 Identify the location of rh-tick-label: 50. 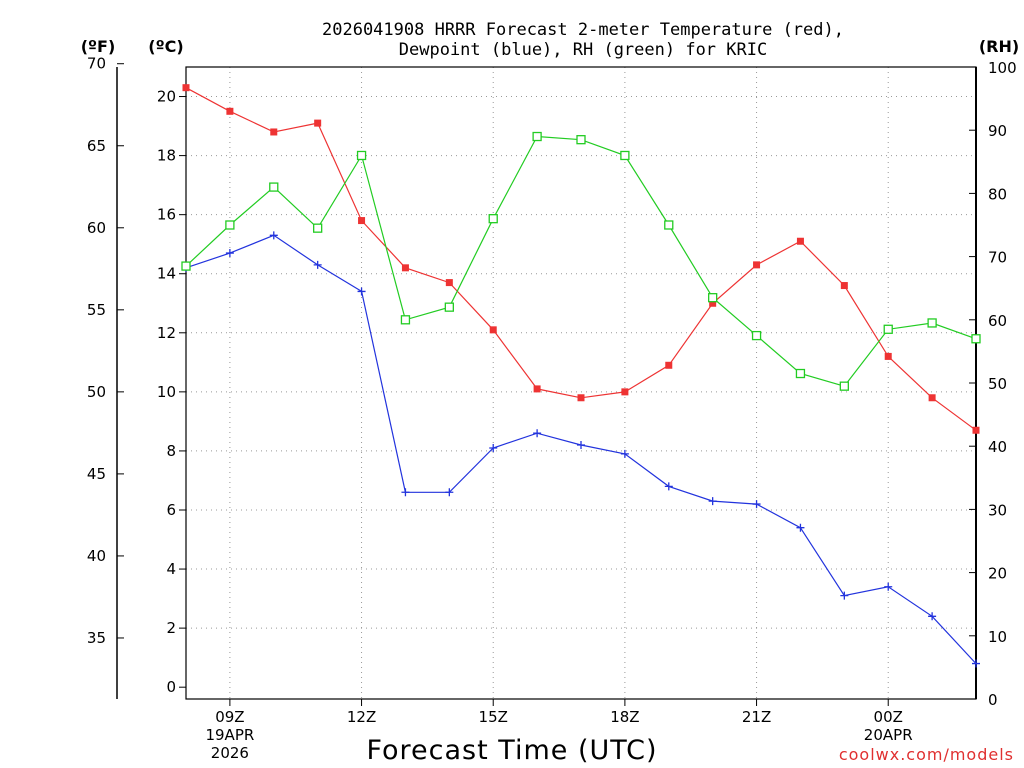
(997, 384).